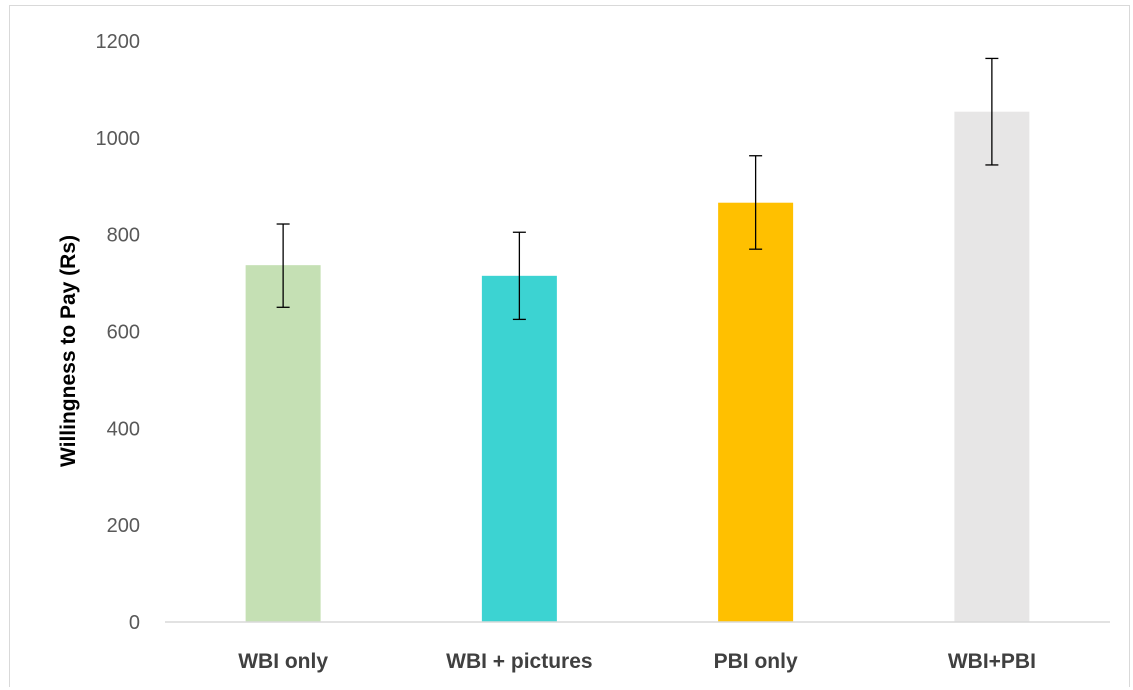 This screenshot has height=690, width=1133. Describe the element at coordinates (992, 661) in the screenshot. I see `x-category-label: WBI+PBI` at that location.